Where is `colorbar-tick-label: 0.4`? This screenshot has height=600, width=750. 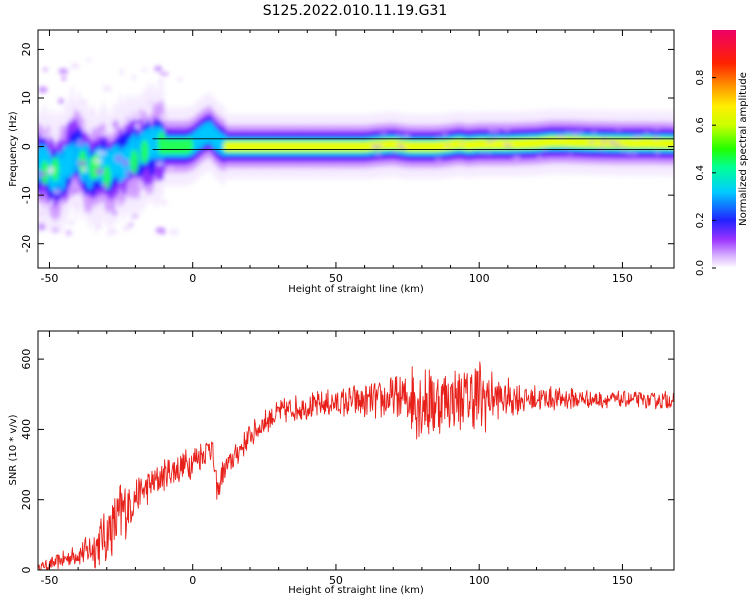
colorbar-tick-label: 0.4 is located at coordinates (700, 173).